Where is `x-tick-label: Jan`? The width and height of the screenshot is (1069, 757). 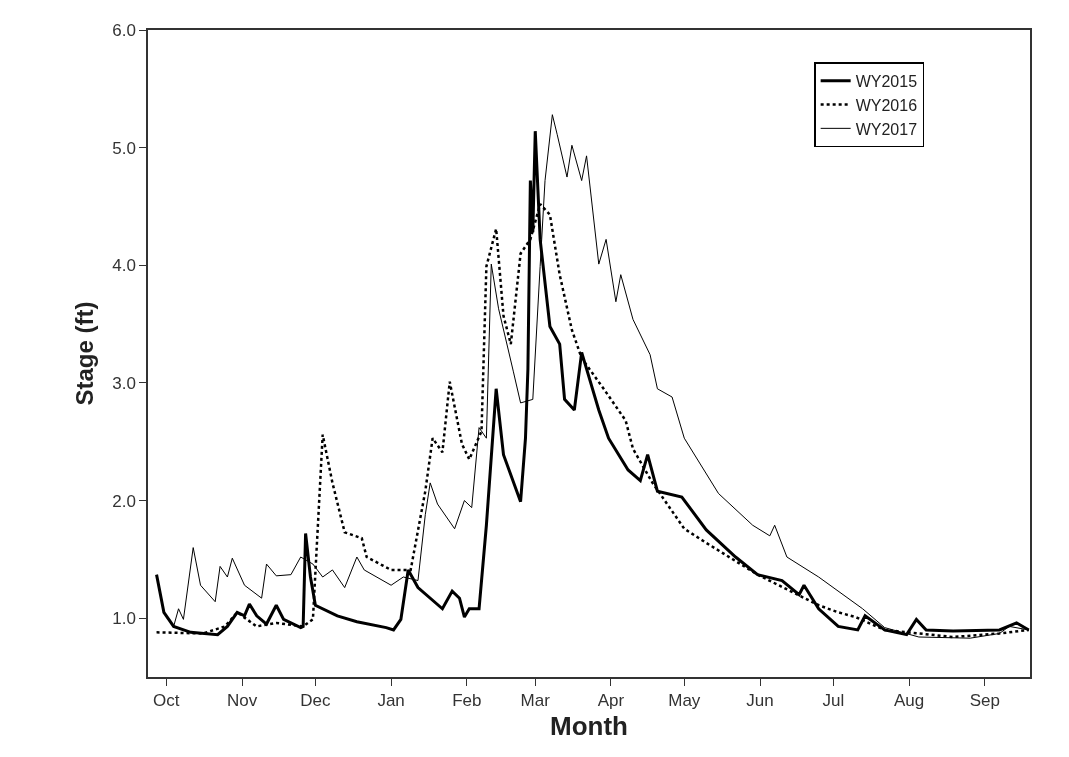 x-tick-label: Jan is located at coordinates (391, 701).